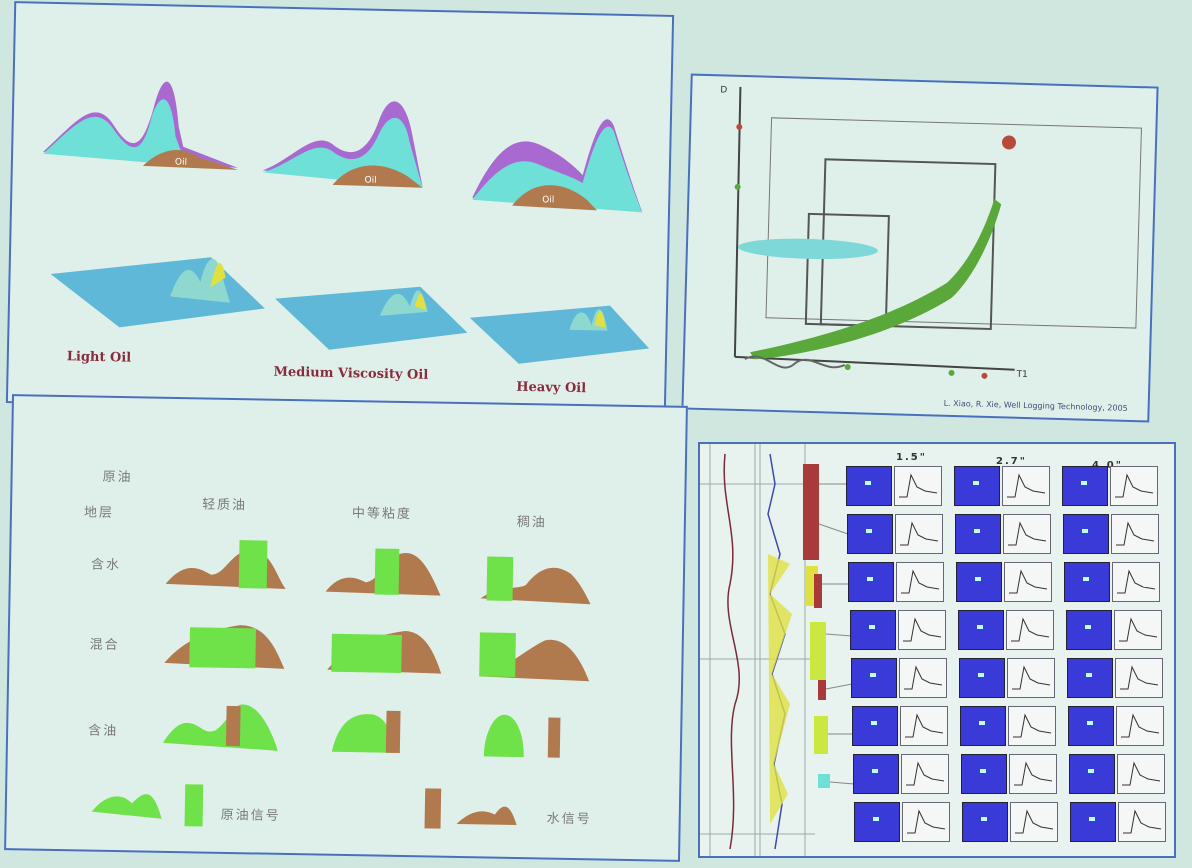  I want to click on medium-oil-3d-map, so click(371, 318).